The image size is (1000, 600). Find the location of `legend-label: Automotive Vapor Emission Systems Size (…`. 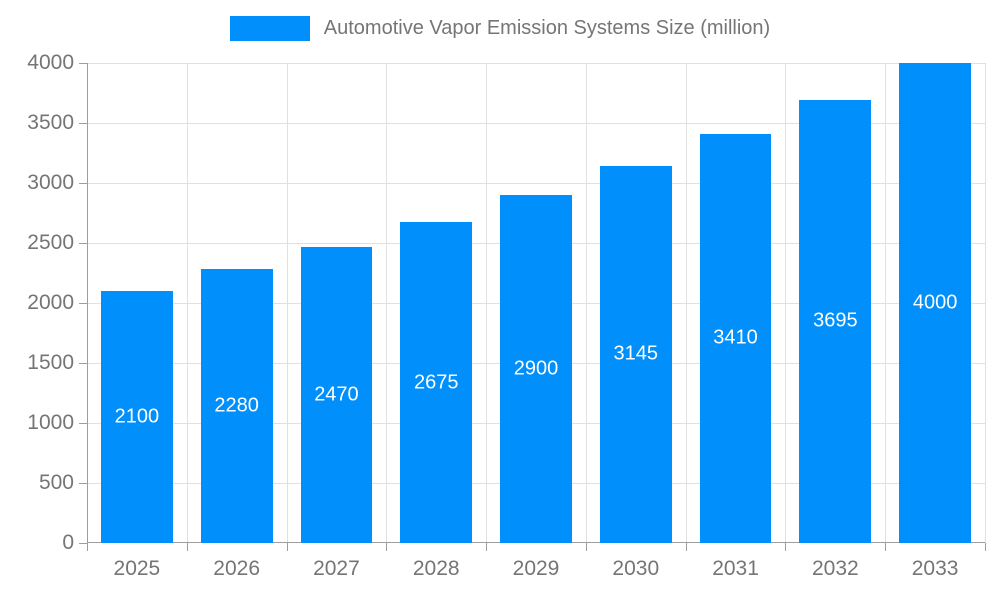

legend-label: Automotive Vapor Emission Systems Size (… is located at coordinates (547, 28).